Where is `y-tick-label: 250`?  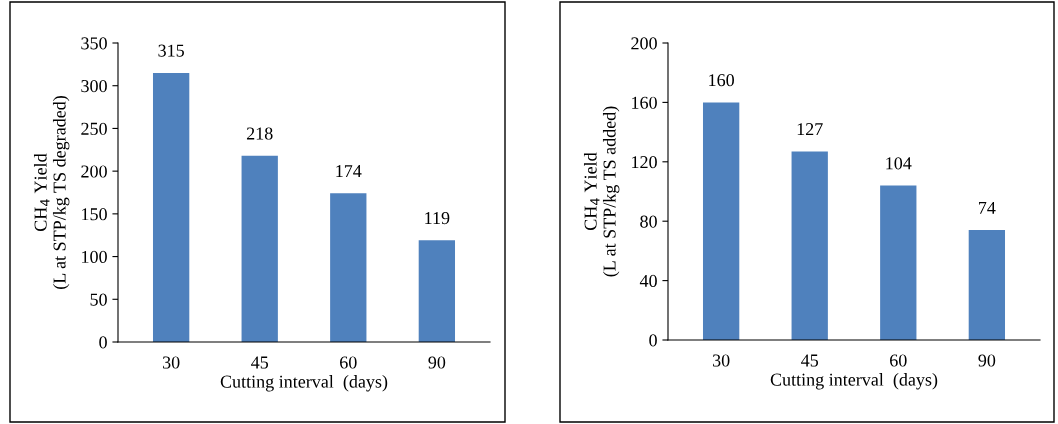
y-tick-label: 250 is located at coordinates (94, 128).